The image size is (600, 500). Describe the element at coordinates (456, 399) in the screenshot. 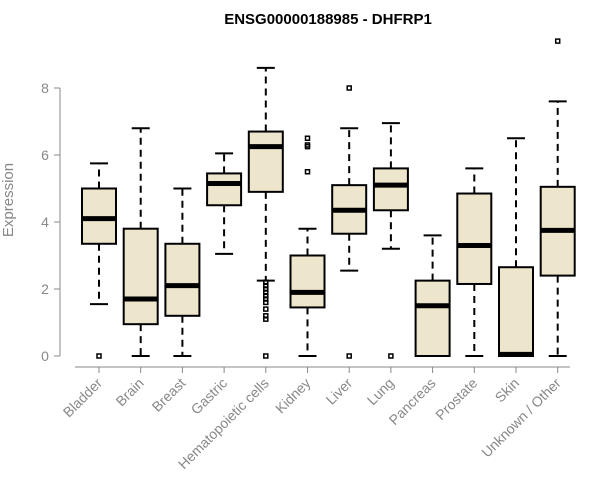

I see `x-tick-label: Prostate` at that location.